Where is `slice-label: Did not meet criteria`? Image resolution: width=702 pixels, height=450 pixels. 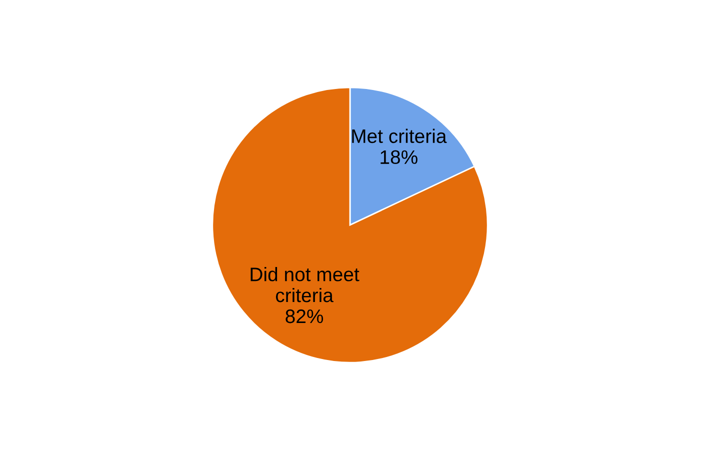 slice-label: Did not meet criteria is located at coordinates (305, 284).